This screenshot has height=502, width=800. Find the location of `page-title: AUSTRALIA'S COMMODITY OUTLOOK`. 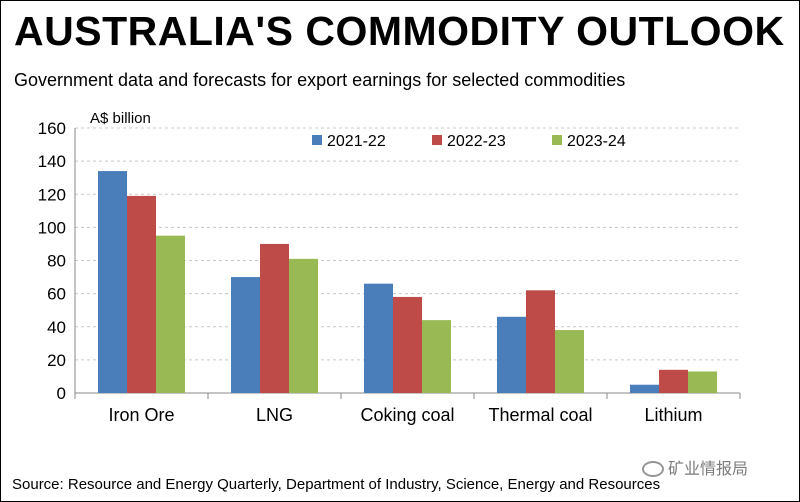

page-title: AUSTRALIA'S COMMODITY OUTLOOK is located at coordinates (399, 31).